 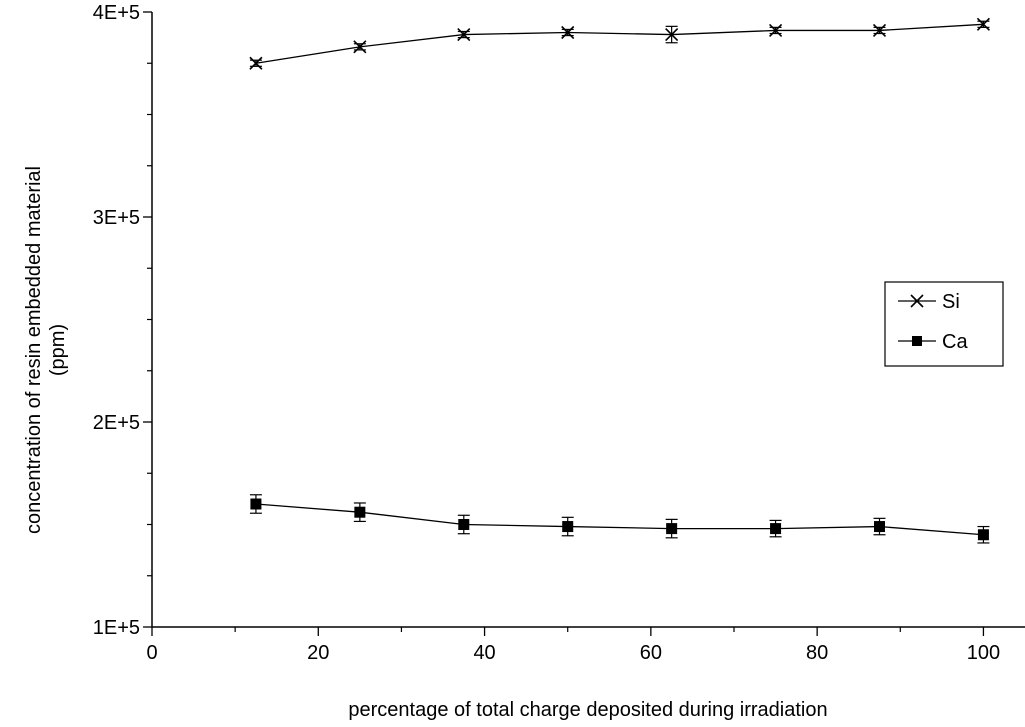 What do you see at coordinates (651, 653) in the screenshot?
I see `x-tick-label: 60` at bounding box center [651, 653].